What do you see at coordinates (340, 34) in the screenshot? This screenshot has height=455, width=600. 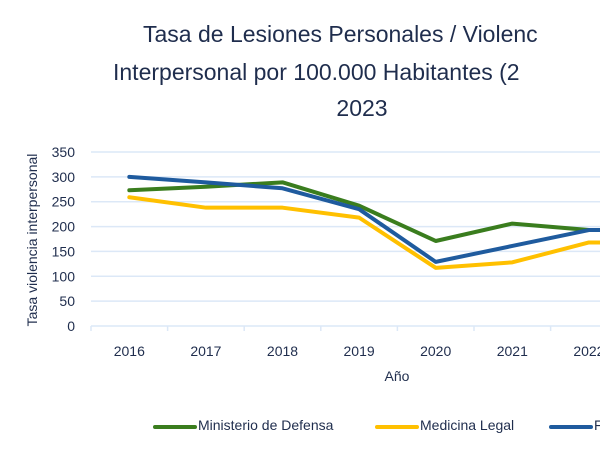 I see `chart-title-line-1: Tasa de Lesiones Personales / Violenc` at bounding box center [340, 34].